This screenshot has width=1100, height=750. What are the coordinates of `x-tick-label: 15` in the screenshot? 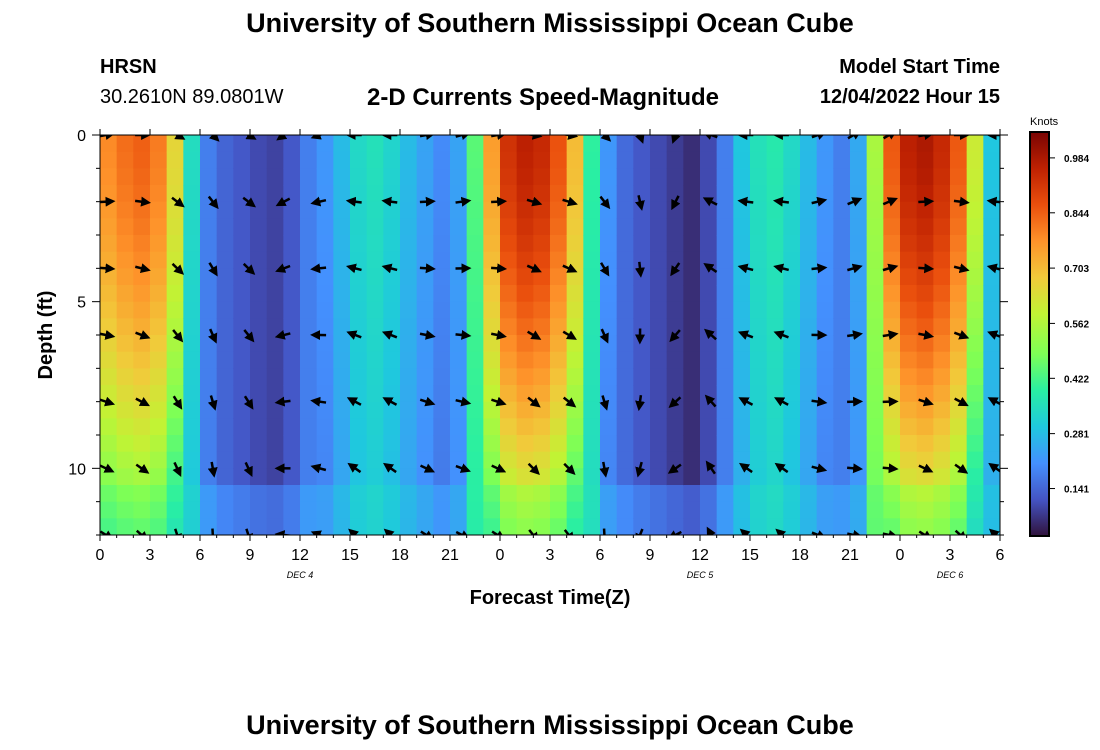 It's located at (750, 555).